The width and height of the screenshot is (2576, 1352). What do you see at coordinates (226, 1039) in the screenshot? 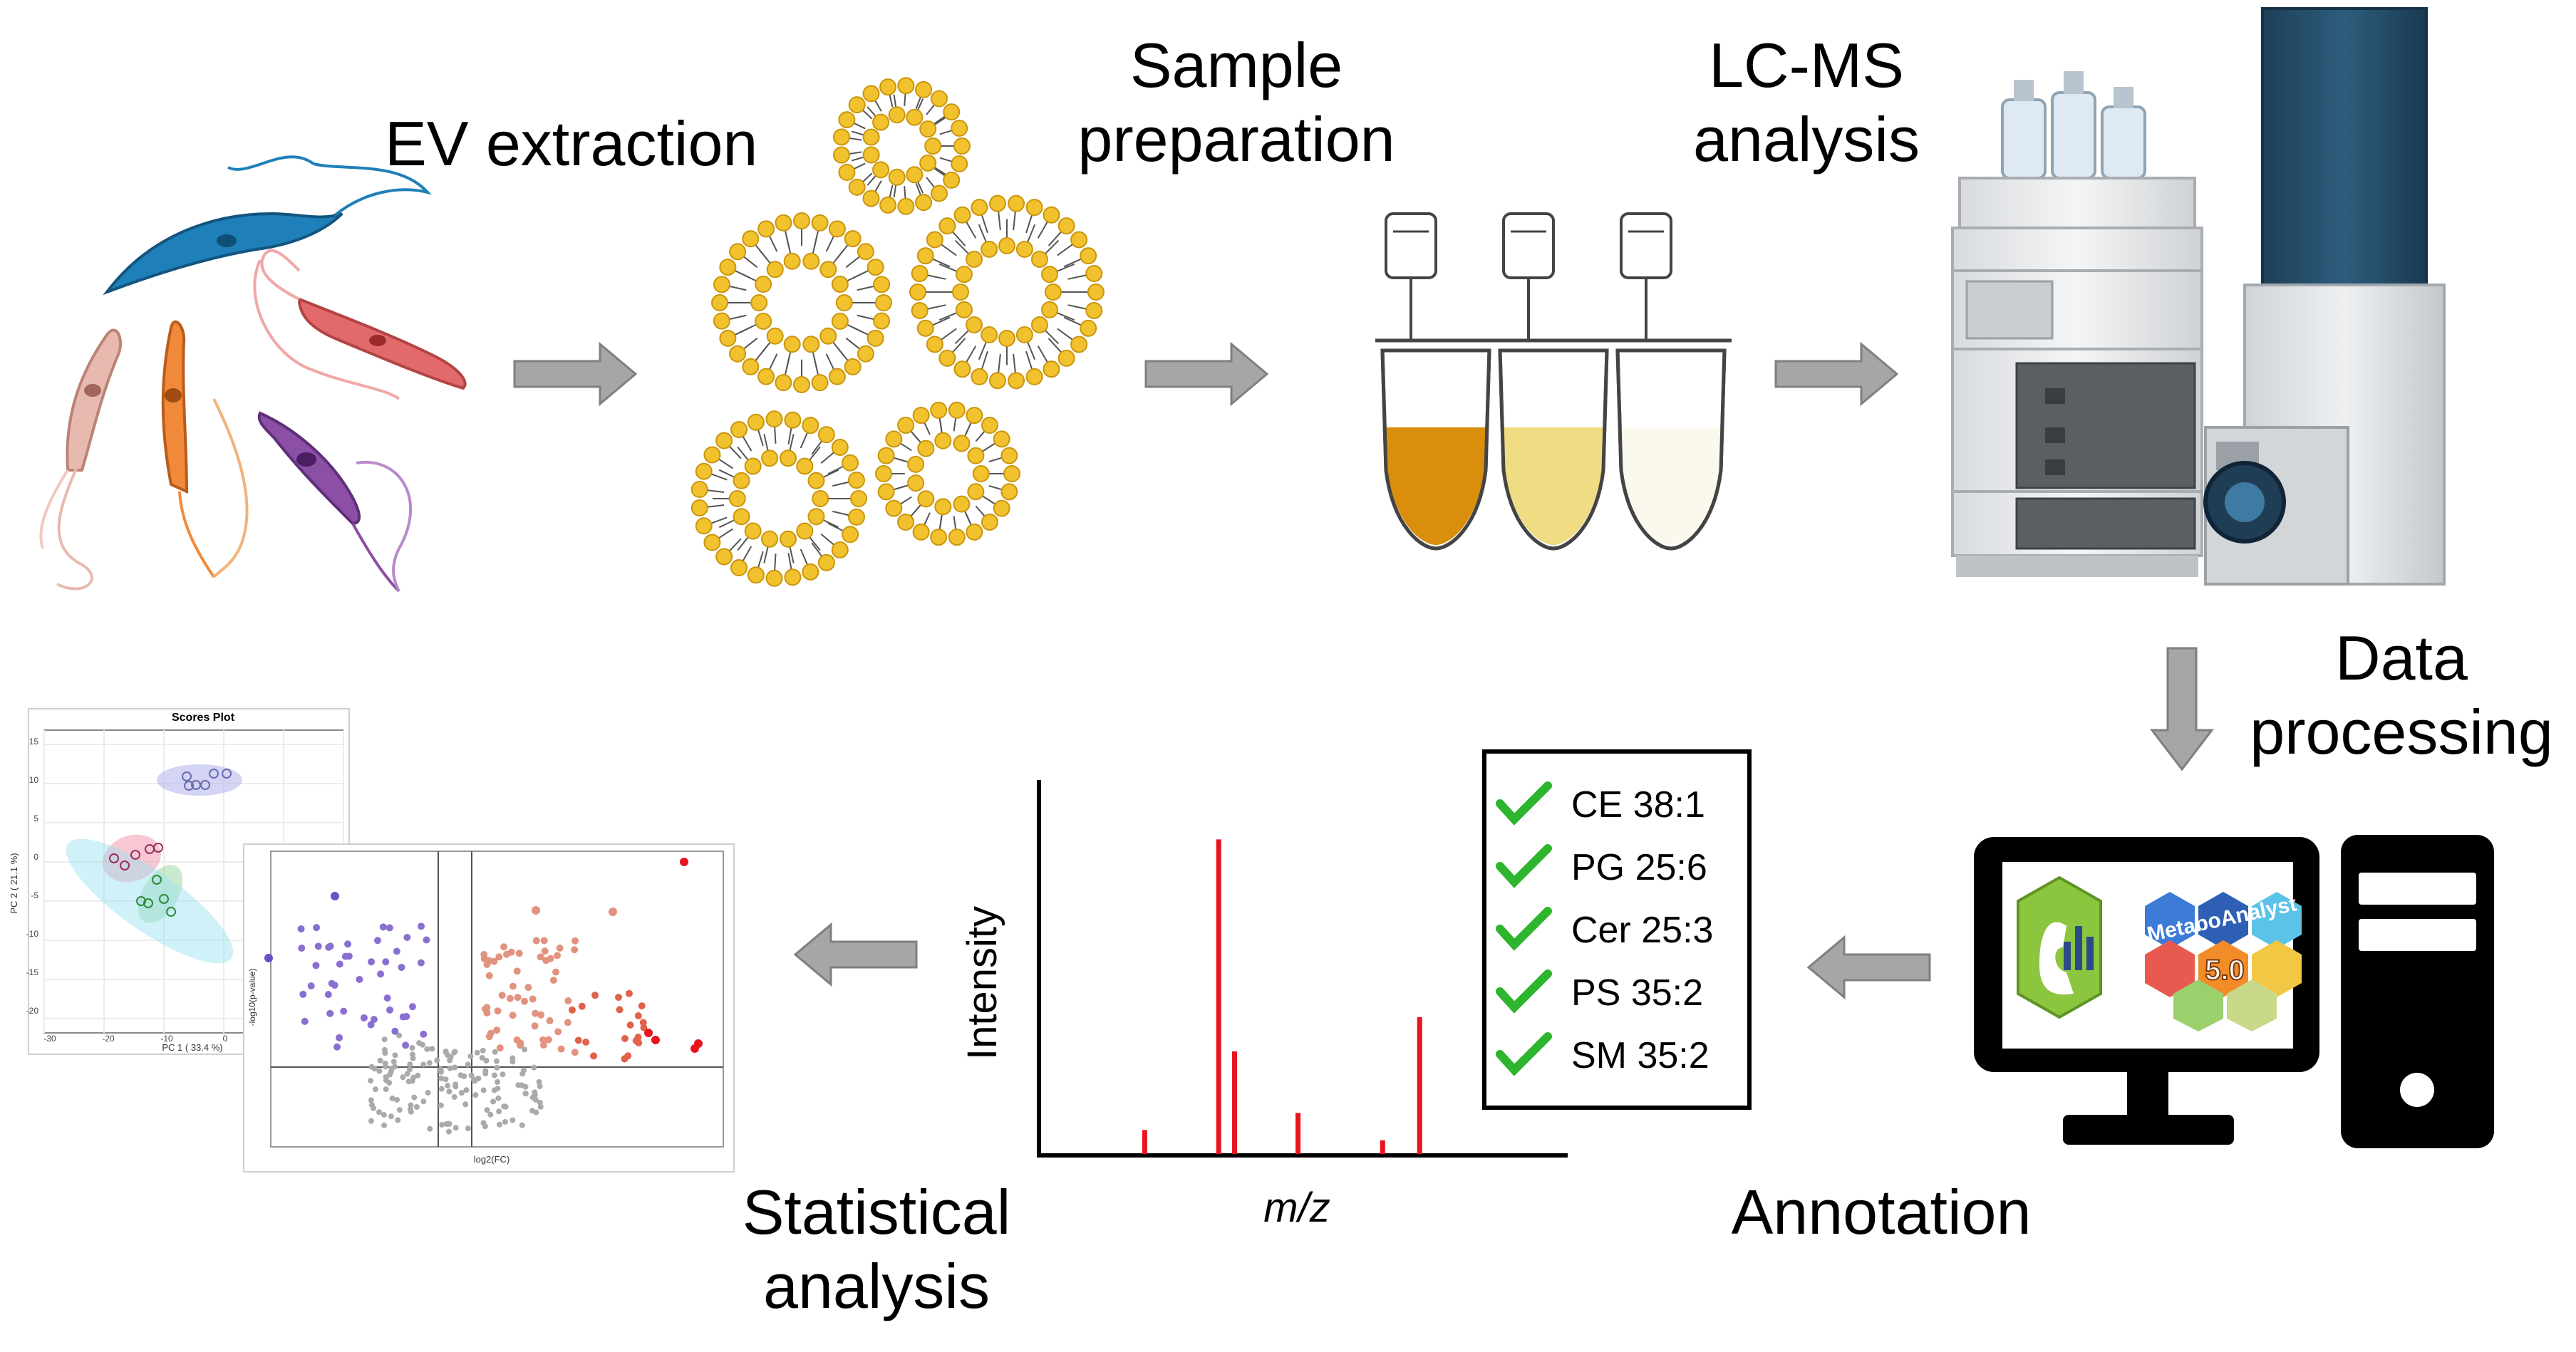
I see `pca-x-tick: 0` at bounding box center [226, 1039].